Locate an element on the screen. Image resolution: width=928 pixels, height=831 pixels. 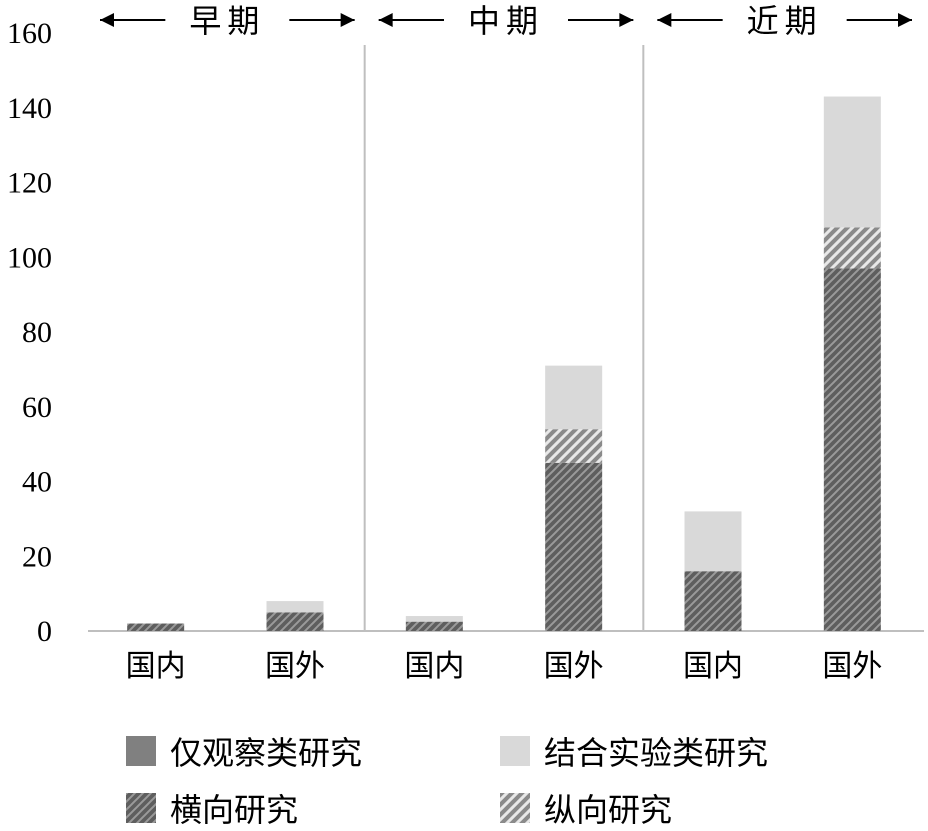
period-label: 早期 is located at coordinates (227, 21).